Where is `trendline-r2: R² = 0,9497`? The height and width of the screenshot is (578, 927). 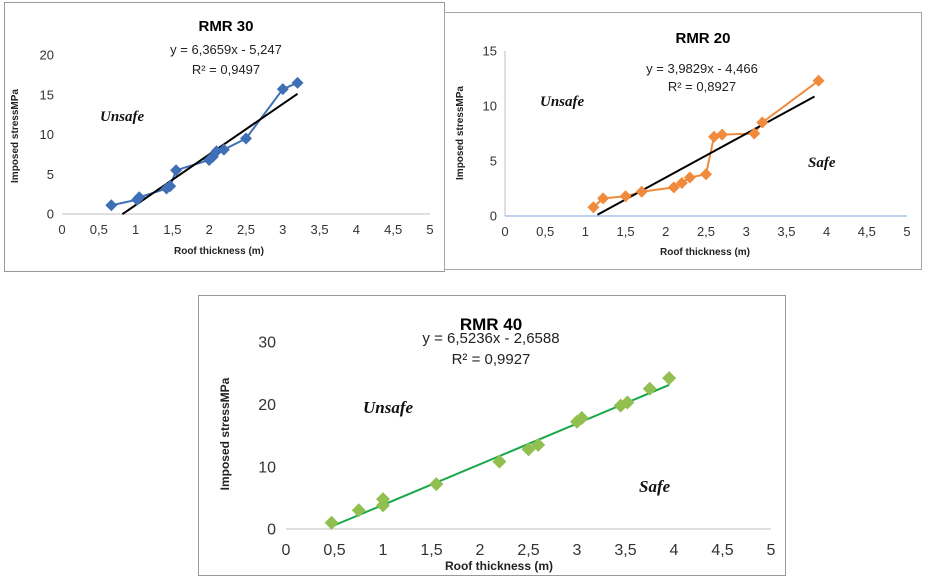 trendline-r2: R² = 0,9497 is located at coordinates (226, 69).